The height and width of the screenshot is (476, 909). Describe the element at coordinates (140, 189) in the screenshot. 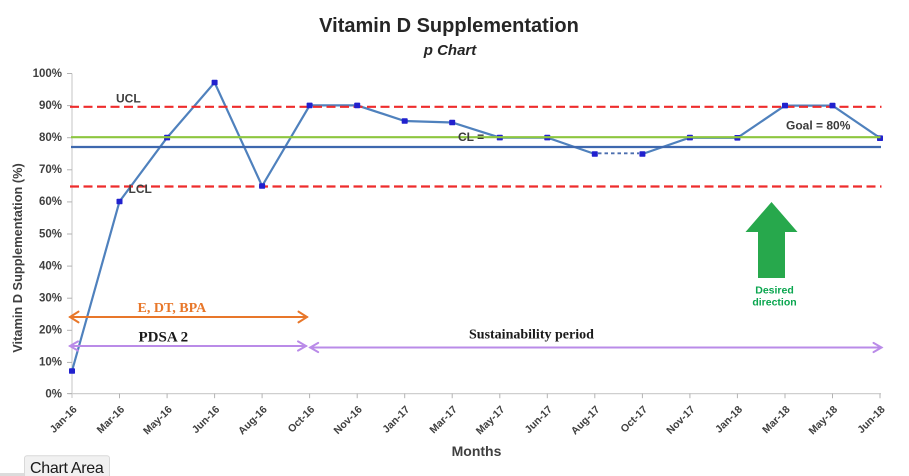

I see `svg-text: LCL` at that location.